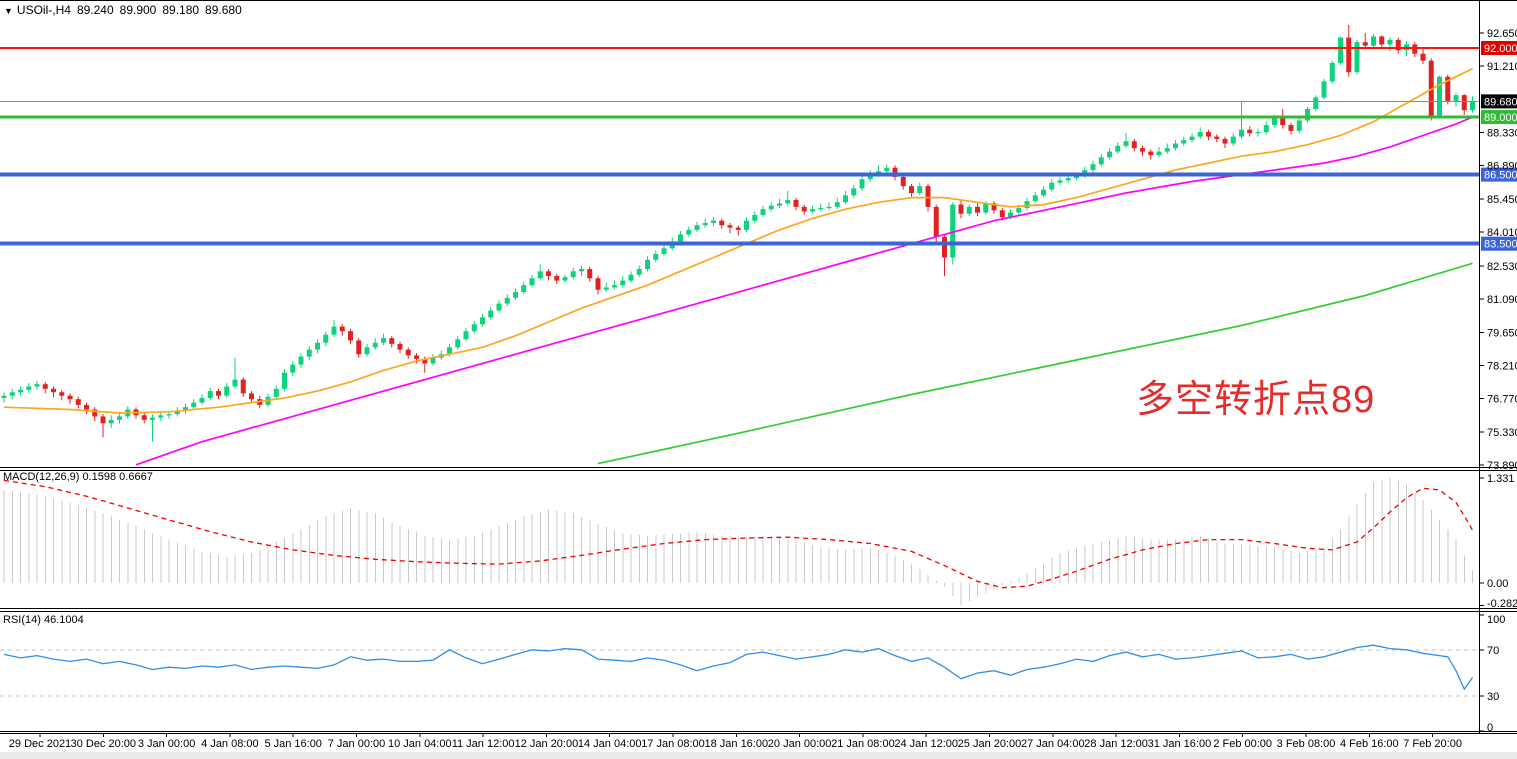  What do you see at coordinates (40, 744) in the screenshot?
I see `date-label: 29 Dec 2021` at bounding box center [40, 744].